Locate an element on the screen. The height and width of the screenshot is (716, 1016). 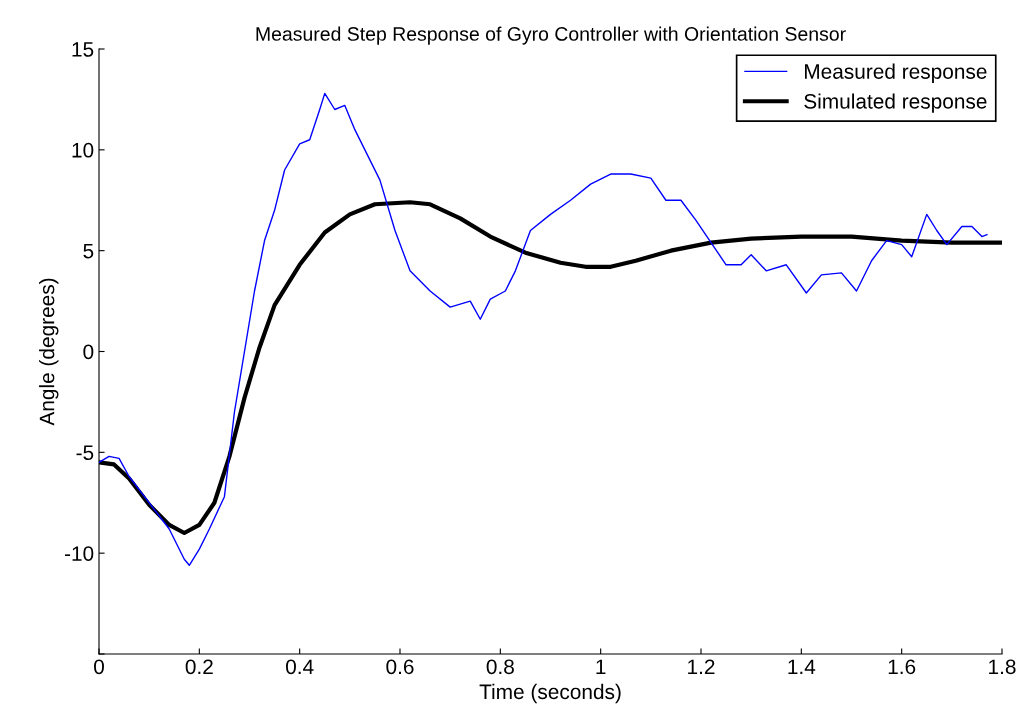
x-tick-label: 1.4 is located at coordinates (802, 666).